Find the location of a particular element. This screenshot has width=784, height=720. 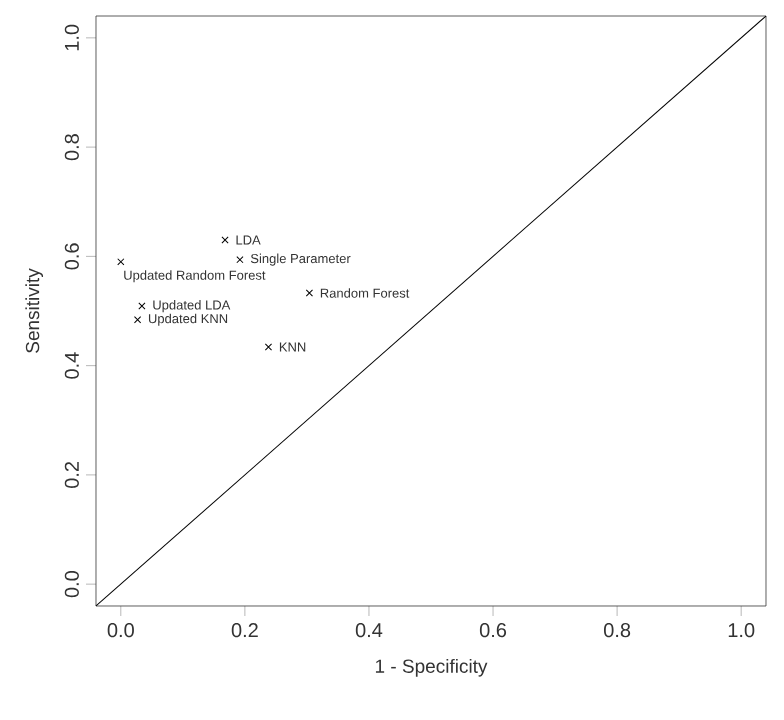

y-axis-title: Sensitivity is located at coordinates (34, 310).